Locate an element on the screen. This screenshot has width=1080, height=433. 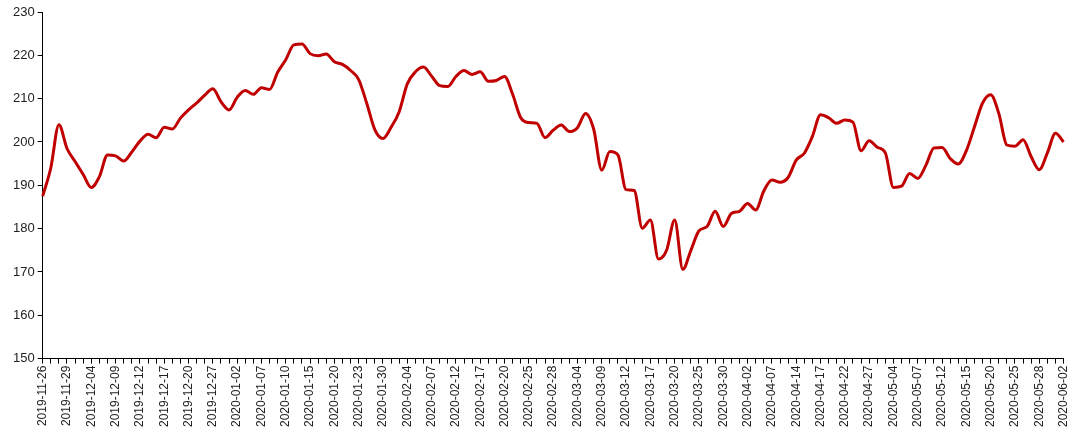
y-tick-label: 220 is located at coordinates (23, 54).